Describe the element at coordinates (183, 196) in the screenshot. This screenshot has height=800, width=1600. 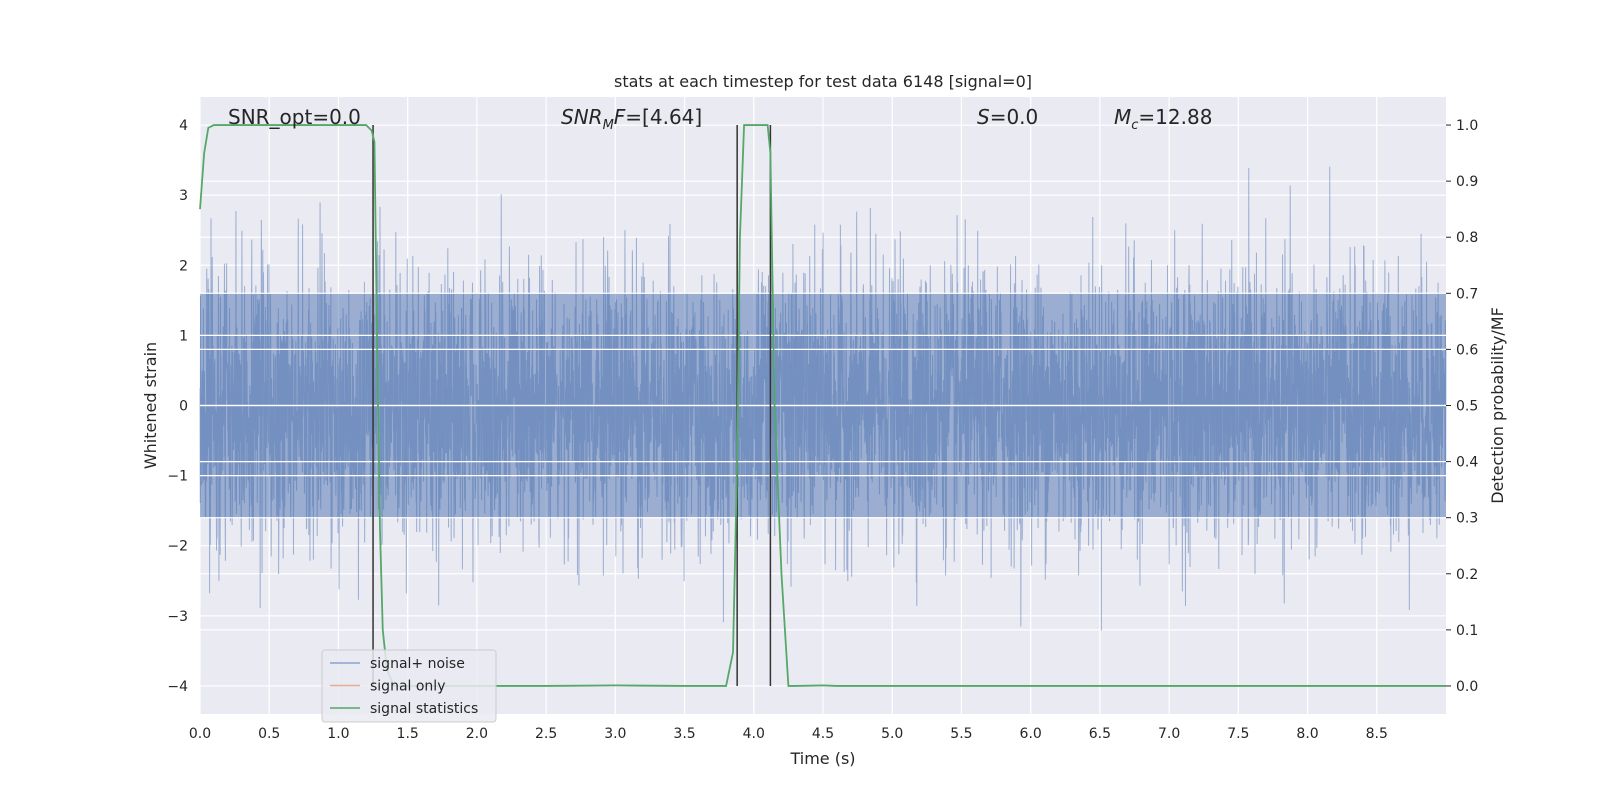
I see `y-tick-label: 3` at that location.